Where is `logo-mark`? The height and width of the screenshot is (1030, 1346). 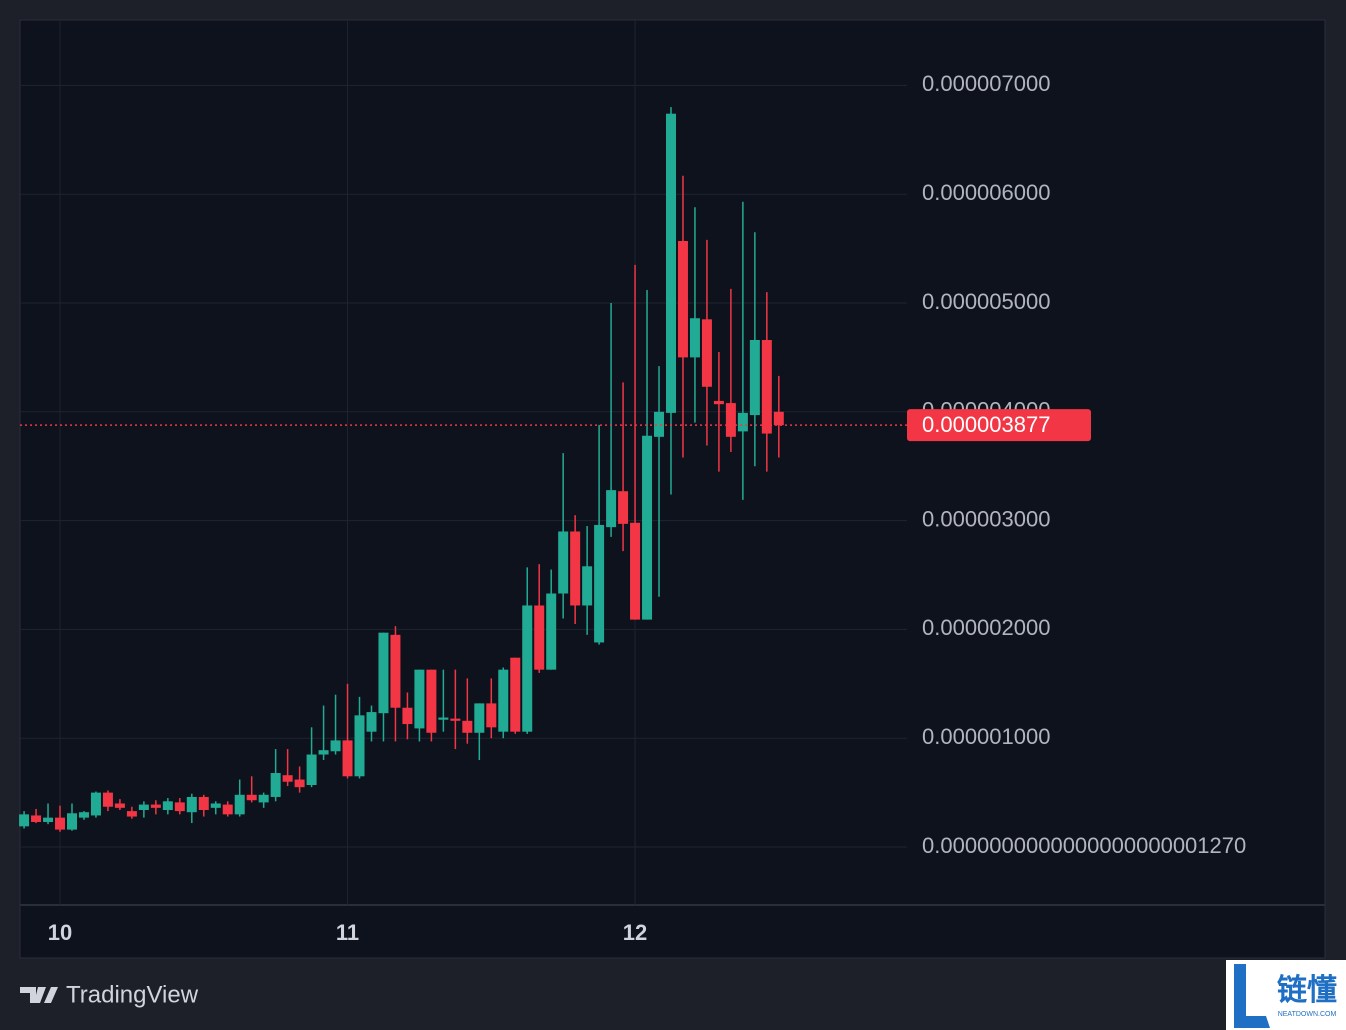
logo-mark is located at coordinates (39, 995).